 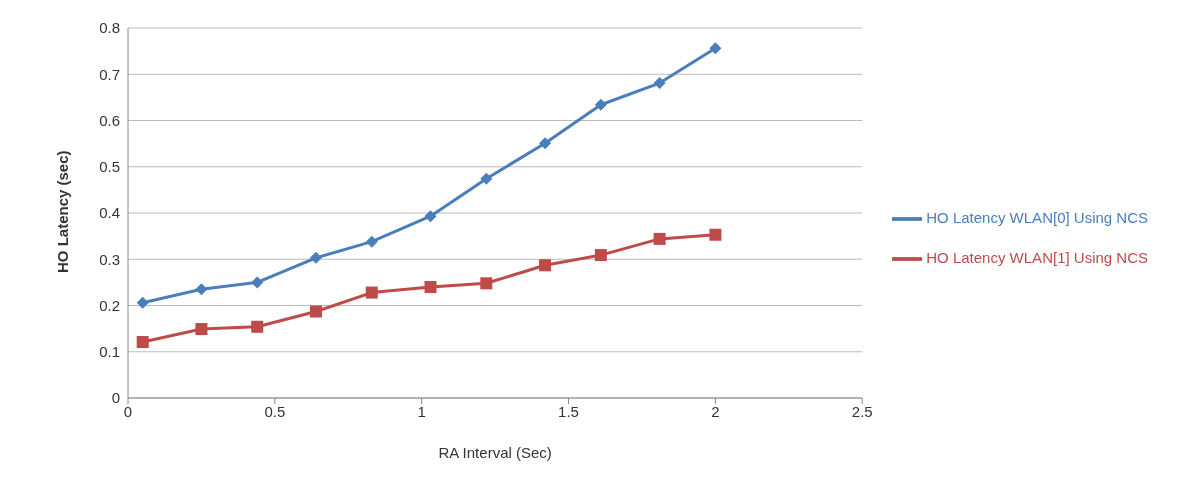 I want to click on x-tick-label: 2, so click(x=715, y=411).